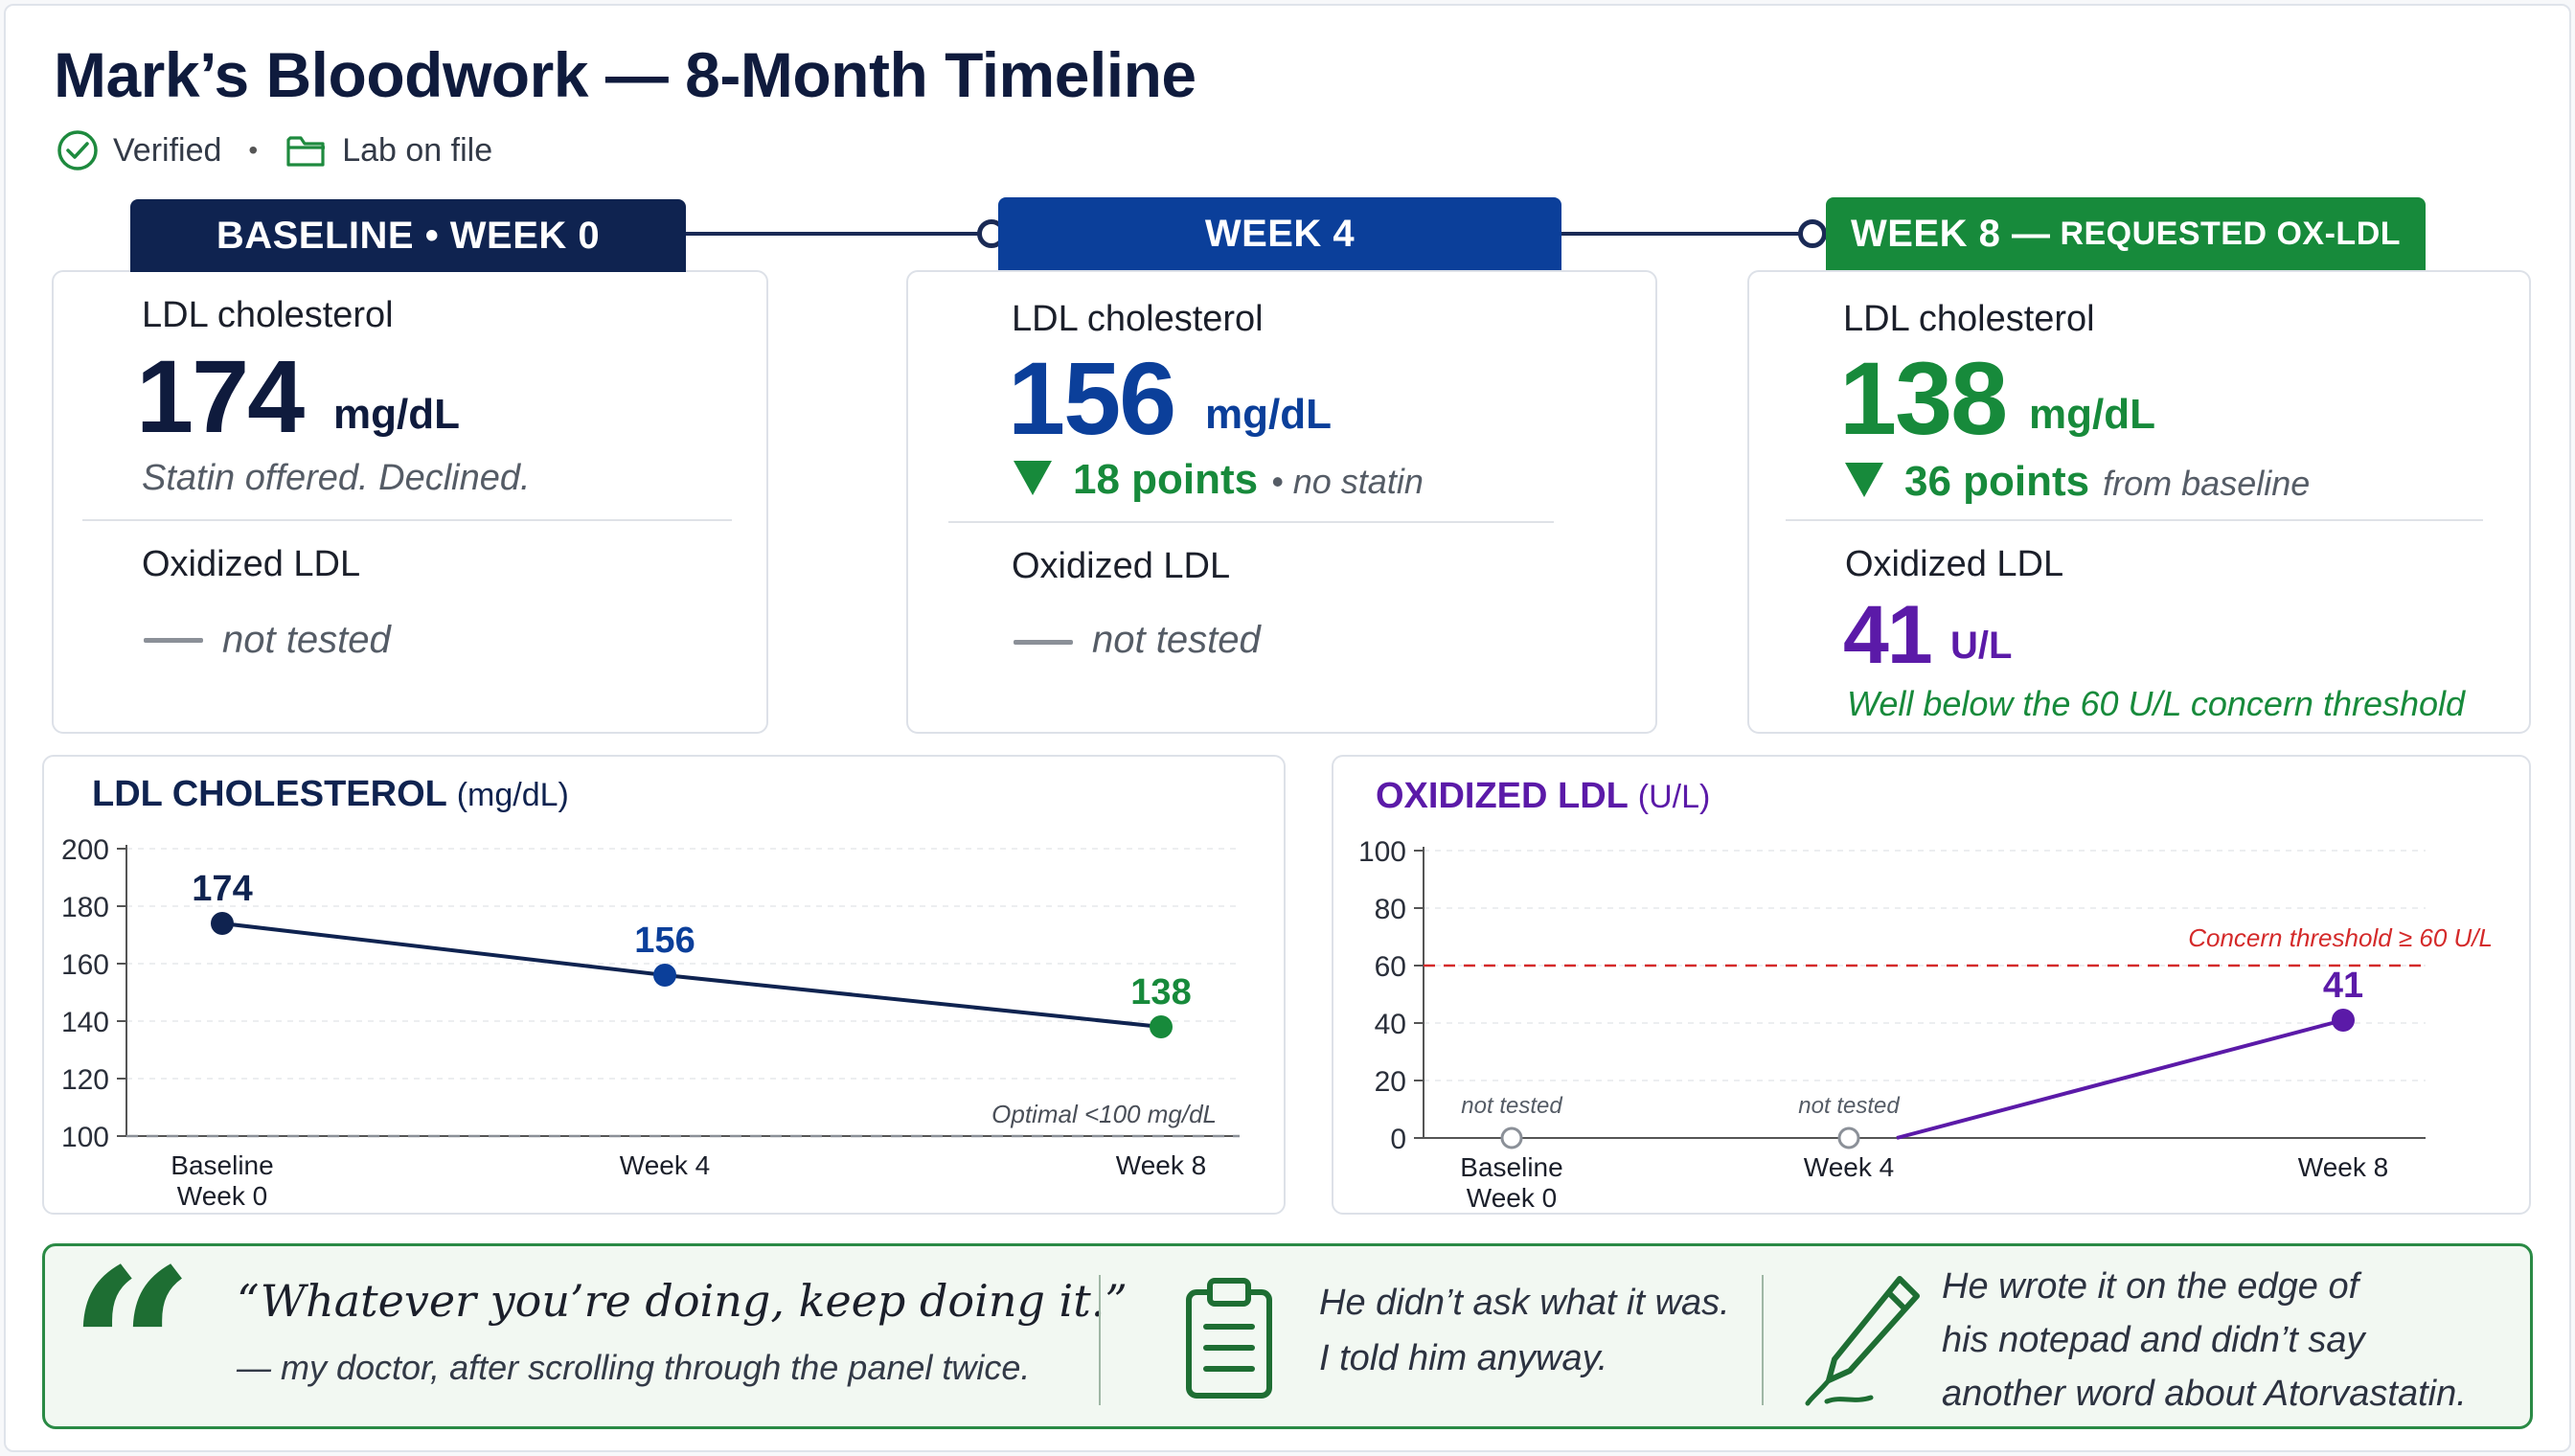 The height and width of the screenshot is (1456, 2575). I want to click on y-tick-label: 40, so click(1390, 1024).